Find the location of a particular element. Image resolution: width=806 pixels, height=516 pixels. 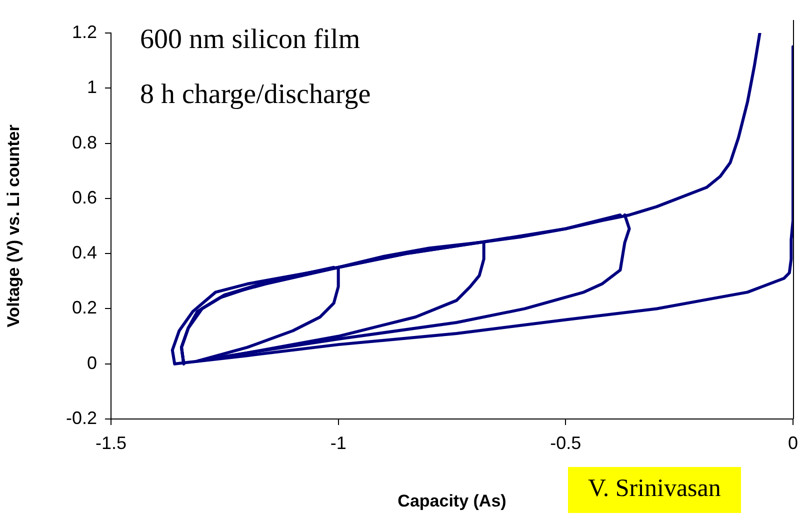

y-tick-label: 0 is located at coordinates (91, 362).